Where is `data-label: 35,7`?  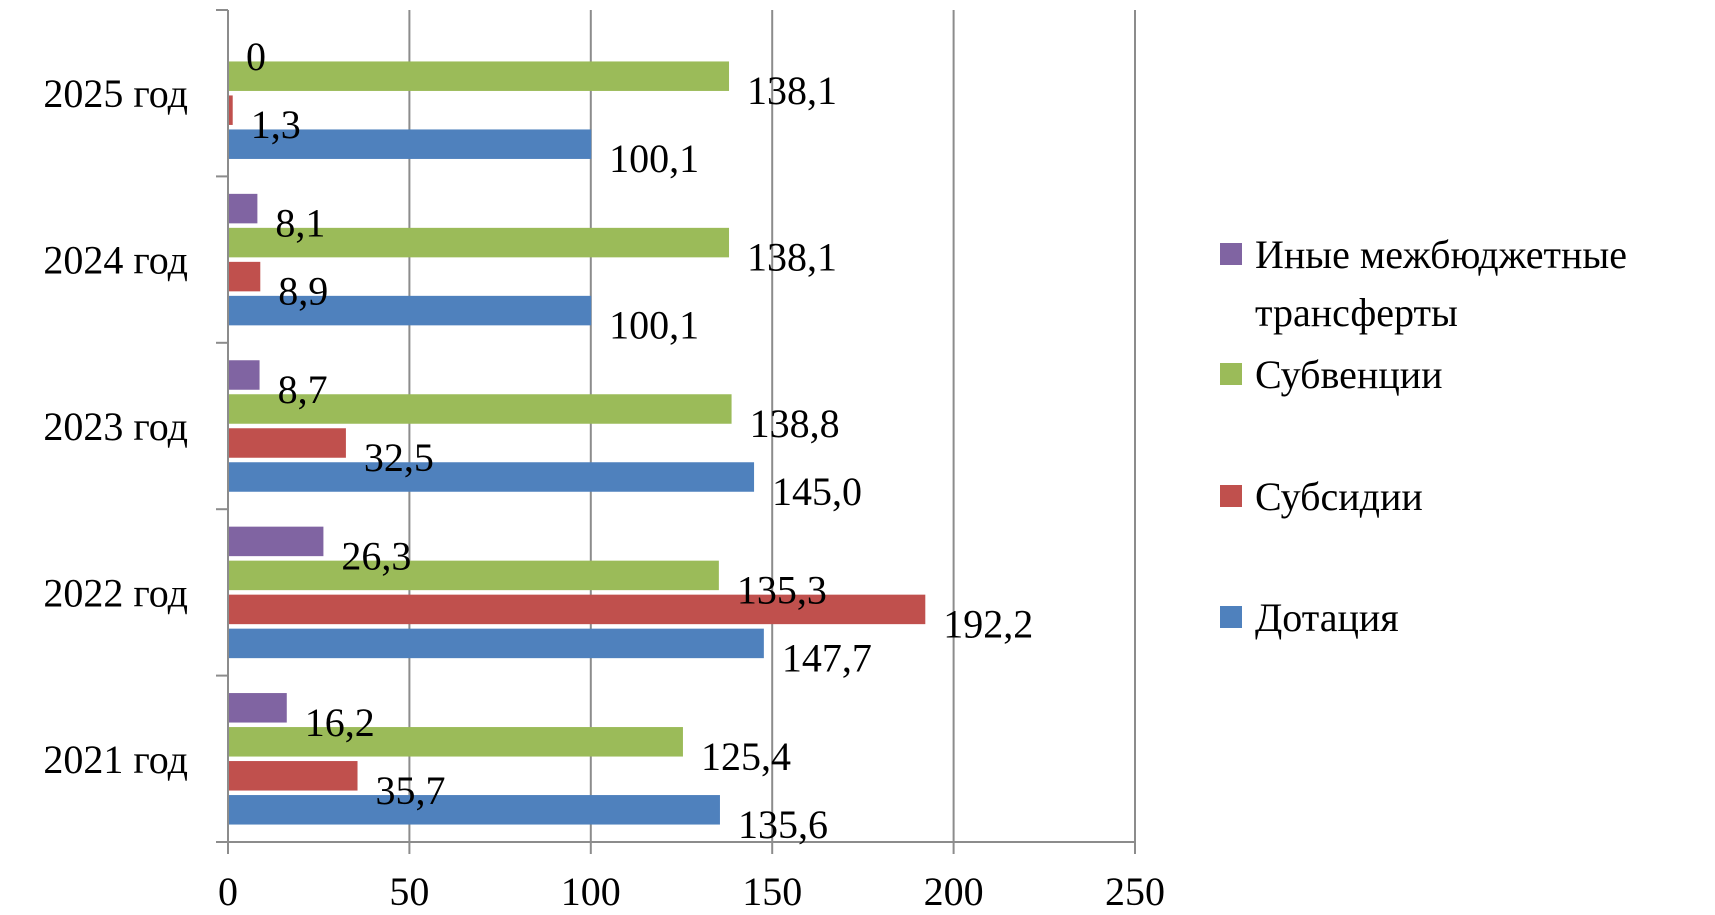
data-label: 35,7 is located at coordinates (411, 790).